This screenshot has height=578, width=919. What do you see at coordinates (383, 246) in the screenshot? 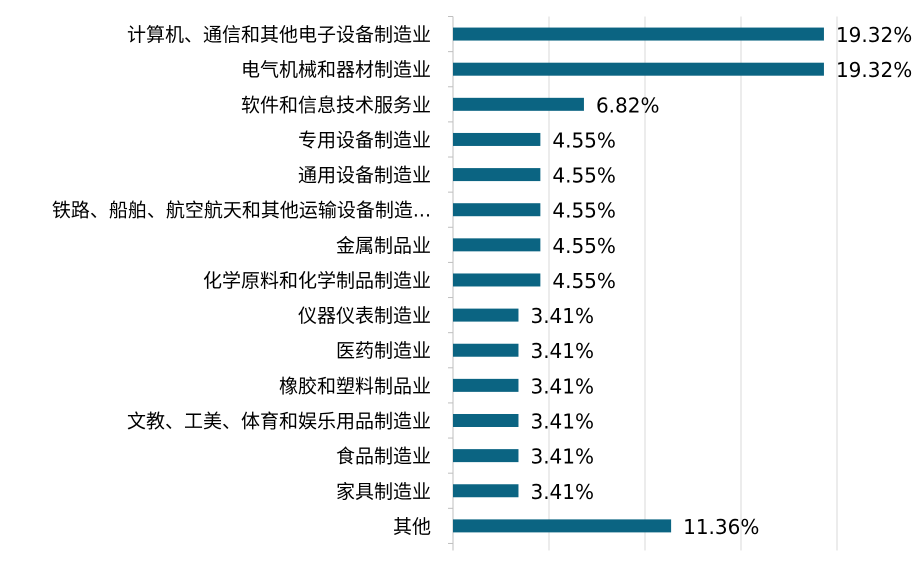
I see `category-label: 金属制品业` at bounding box center [383, 246].